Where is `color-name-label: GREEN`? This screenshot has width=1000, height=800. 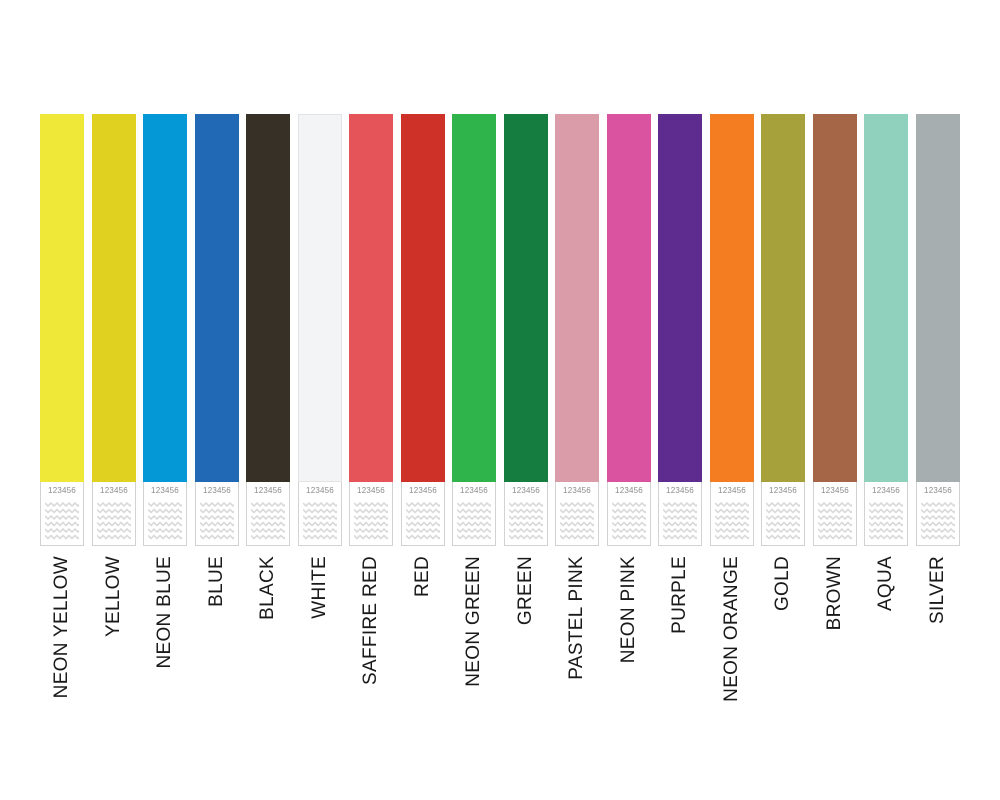 color-name-label: GREEN is located at coordinates (525, 591).